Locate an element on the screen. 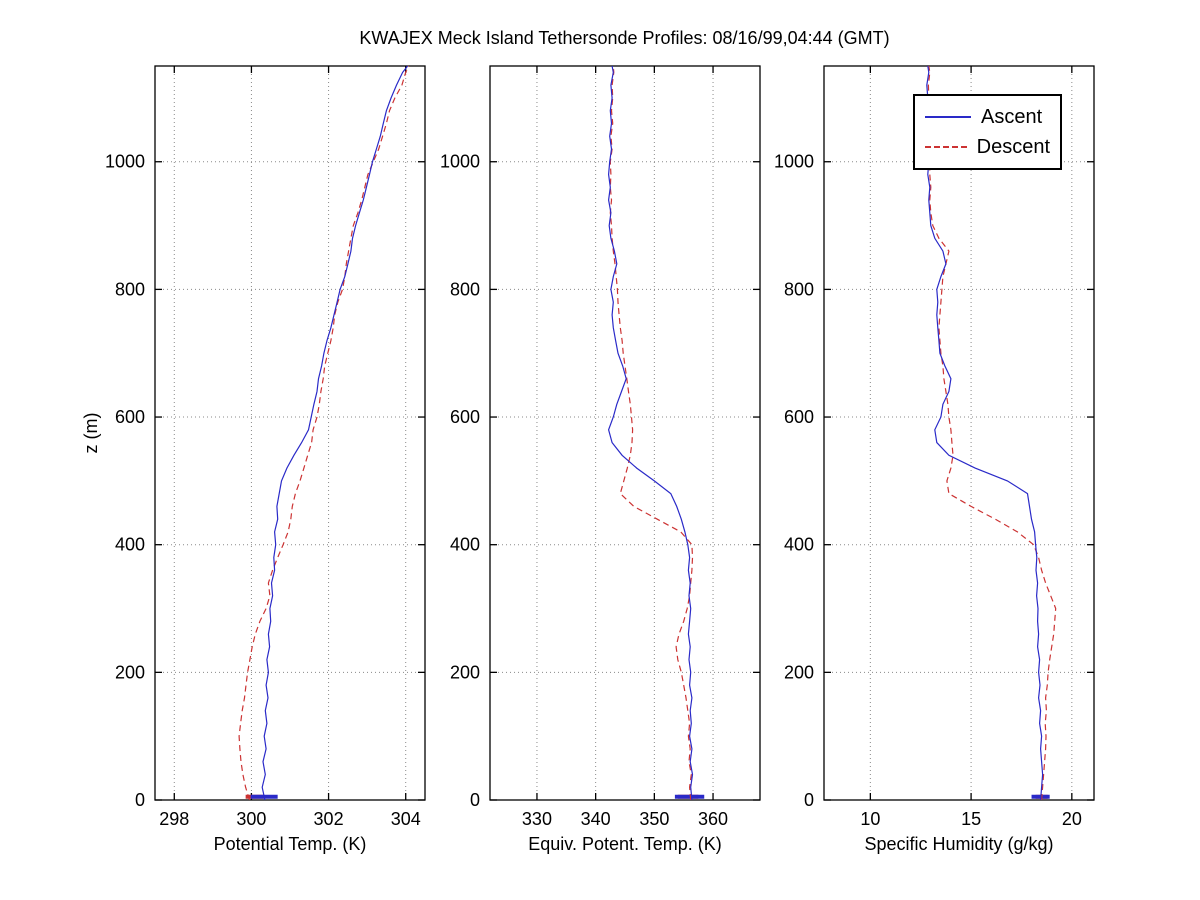  legend-line-sample-ascent is located at coordinates (948, 117).